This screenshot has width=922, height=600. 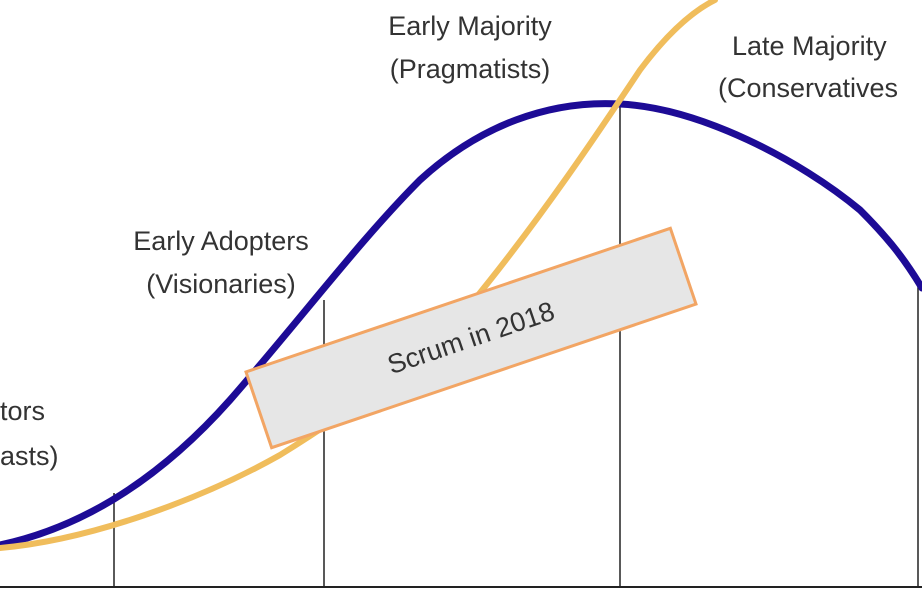 What do you see at coordinates (808, 88) in the screenshot?
I see `label-late-majority-line2: (Conservatives` at bounding box center [808, 88].